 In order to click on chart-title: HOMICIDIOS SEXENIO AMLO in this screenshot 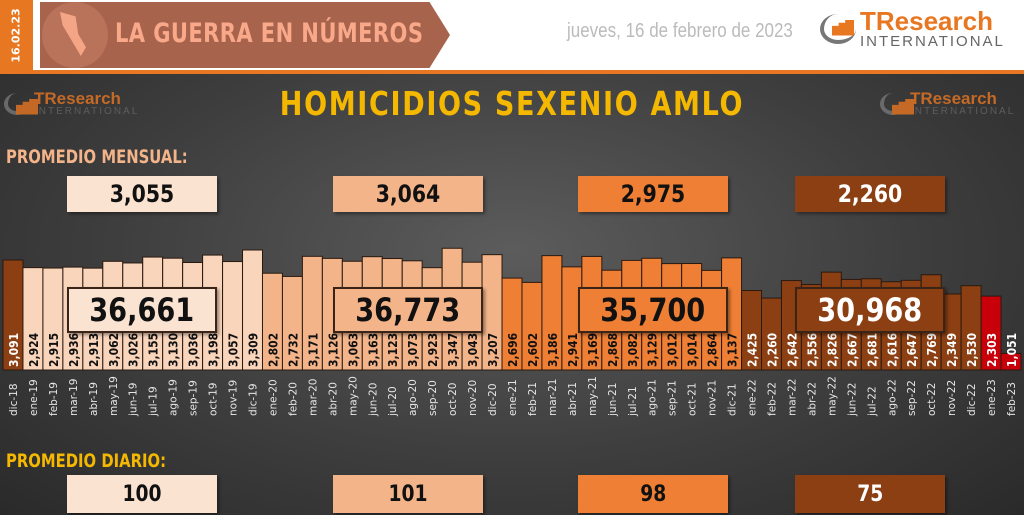, I will do `click(512, 103)`.